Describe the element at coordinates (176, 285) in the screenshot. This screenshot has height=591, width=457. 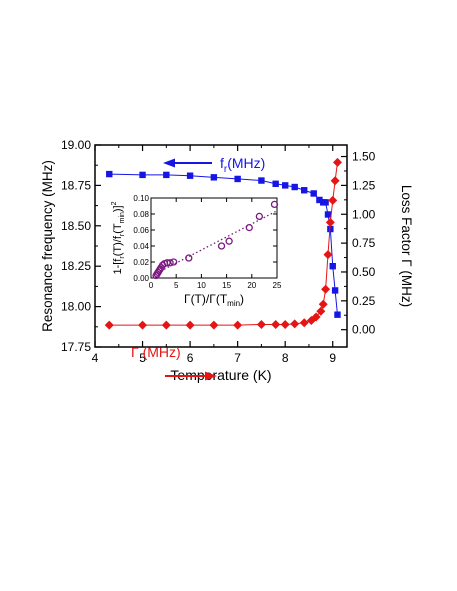
I see `inset-x-tick-label: 5` at that location.